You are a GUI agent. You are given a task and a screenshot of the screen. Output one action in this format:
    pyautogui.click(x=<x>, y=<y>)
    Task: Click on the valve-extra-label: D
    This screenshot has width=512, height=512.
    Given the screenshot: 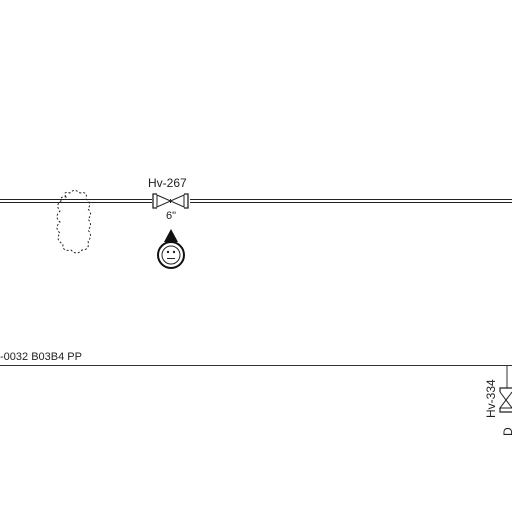 What is the action you would take?
    pyautogui.click(x=506, y=431)
    